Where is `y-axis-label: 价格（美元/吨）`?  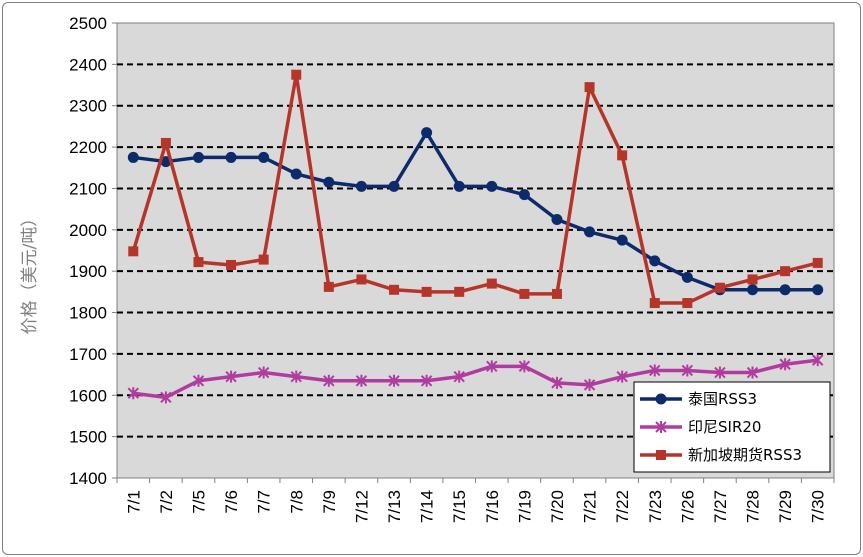
y-axis-label: 价格（美元/吨） is located at coordinates (30, 272).